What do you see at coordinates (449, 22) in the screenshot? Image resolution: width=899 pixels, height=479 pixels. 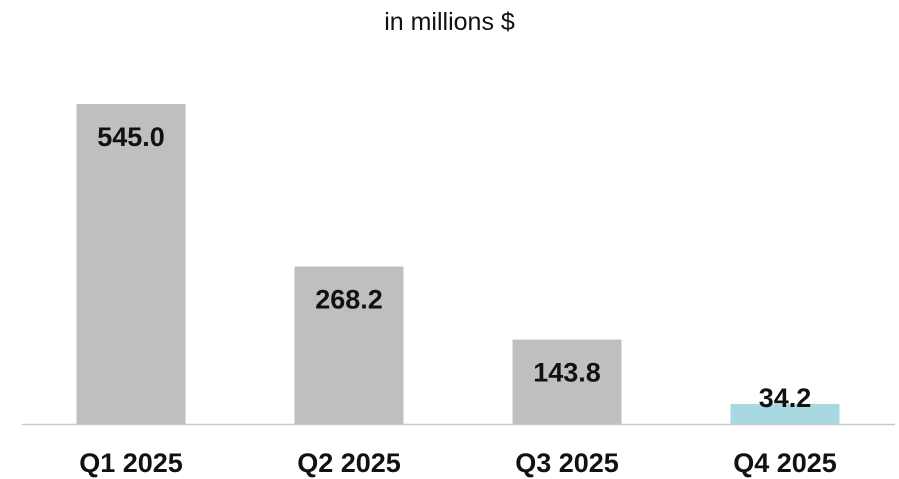 I see `chart-subtitle: in millions $` at bounding box center [449, 22].